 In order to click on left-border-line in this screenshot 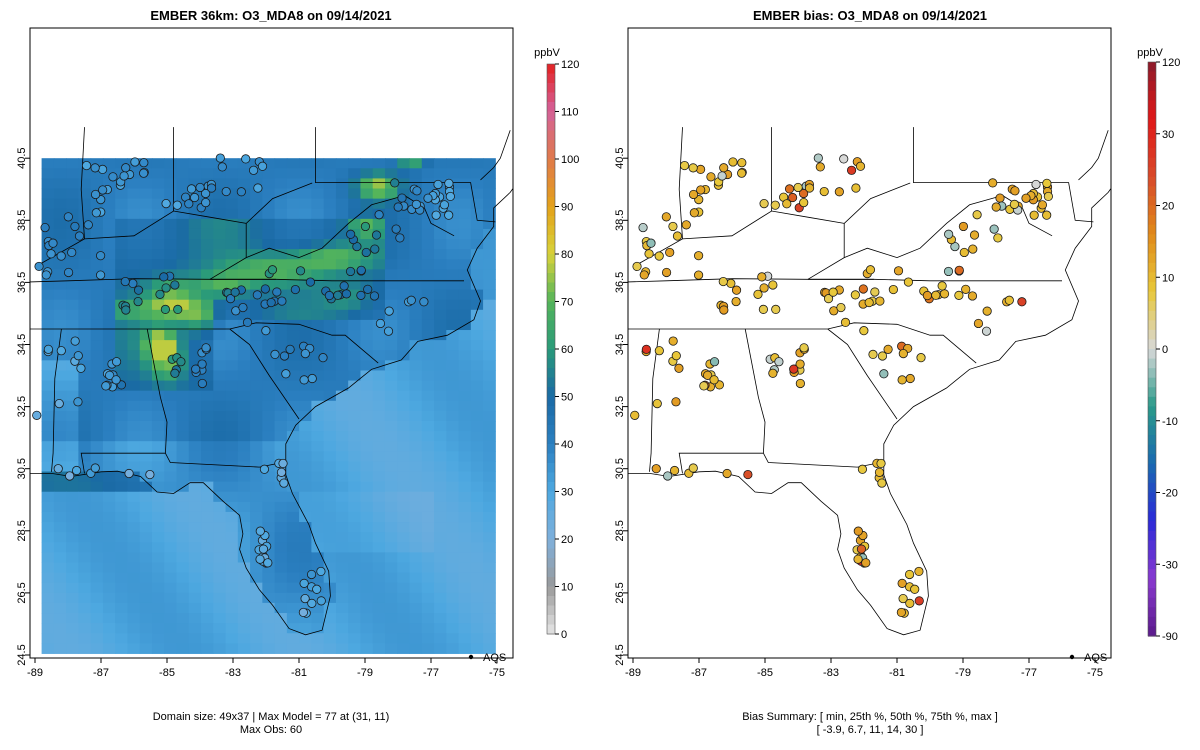, I will do `click(157, 391)`.